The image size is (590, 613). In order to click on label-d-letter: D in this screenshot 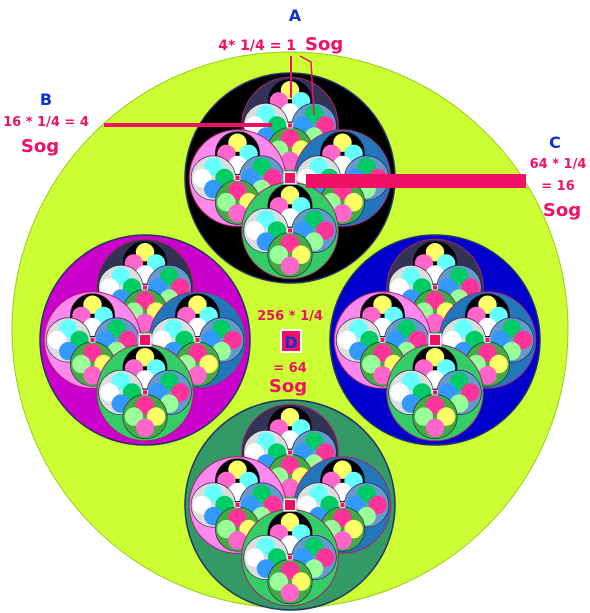, I will do `click(290, 342)`.